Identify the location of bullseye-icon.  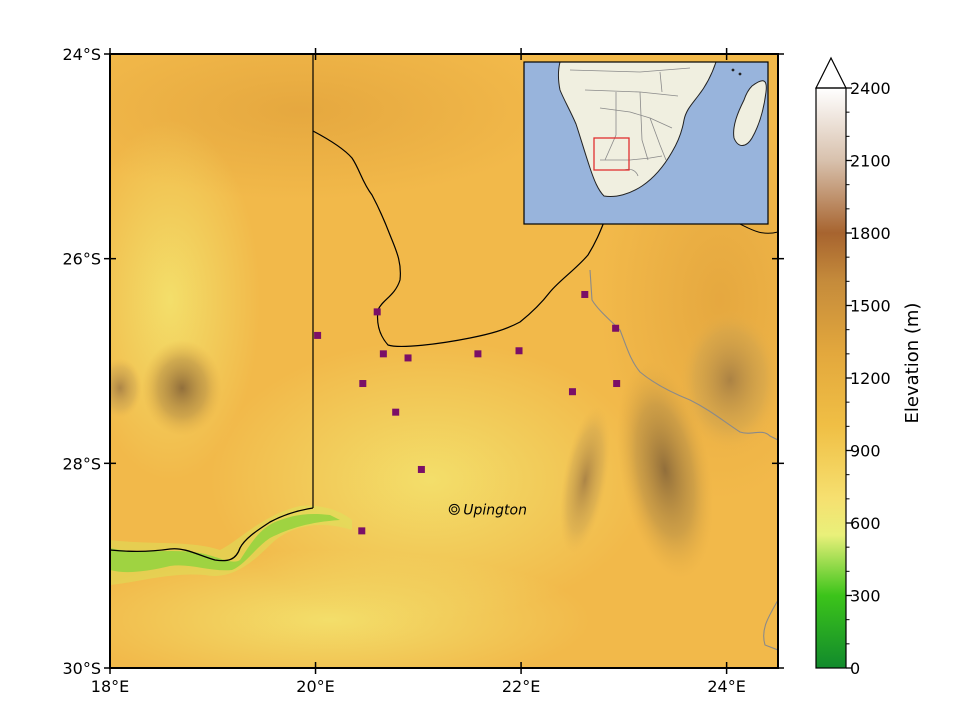
(454, 509).